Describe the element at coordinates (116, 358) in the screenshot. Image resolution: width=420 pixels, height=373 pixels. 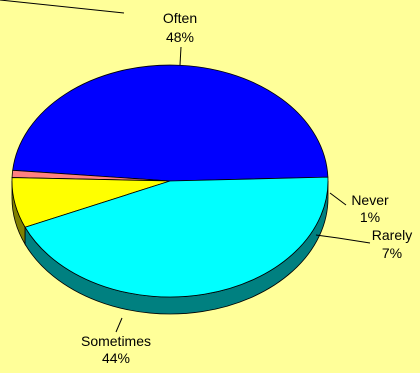
I see `label-sometimes-value: 44%` at that location.